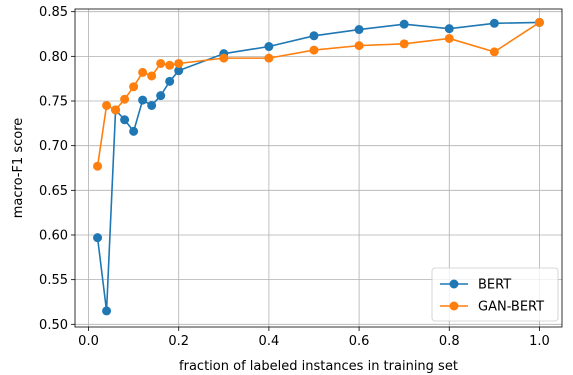 The image size is (573, 375). What do you see at coordinates (269, 341) in the screenshot?
I see `x-tick-label: 0.4` at bounding box center [269, 341].